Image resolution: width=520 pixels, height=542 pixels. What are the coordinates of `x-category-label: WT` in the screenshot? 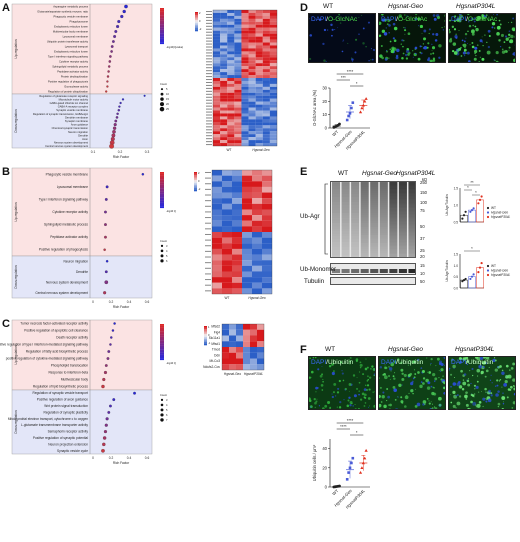 It's located at (335, 492).